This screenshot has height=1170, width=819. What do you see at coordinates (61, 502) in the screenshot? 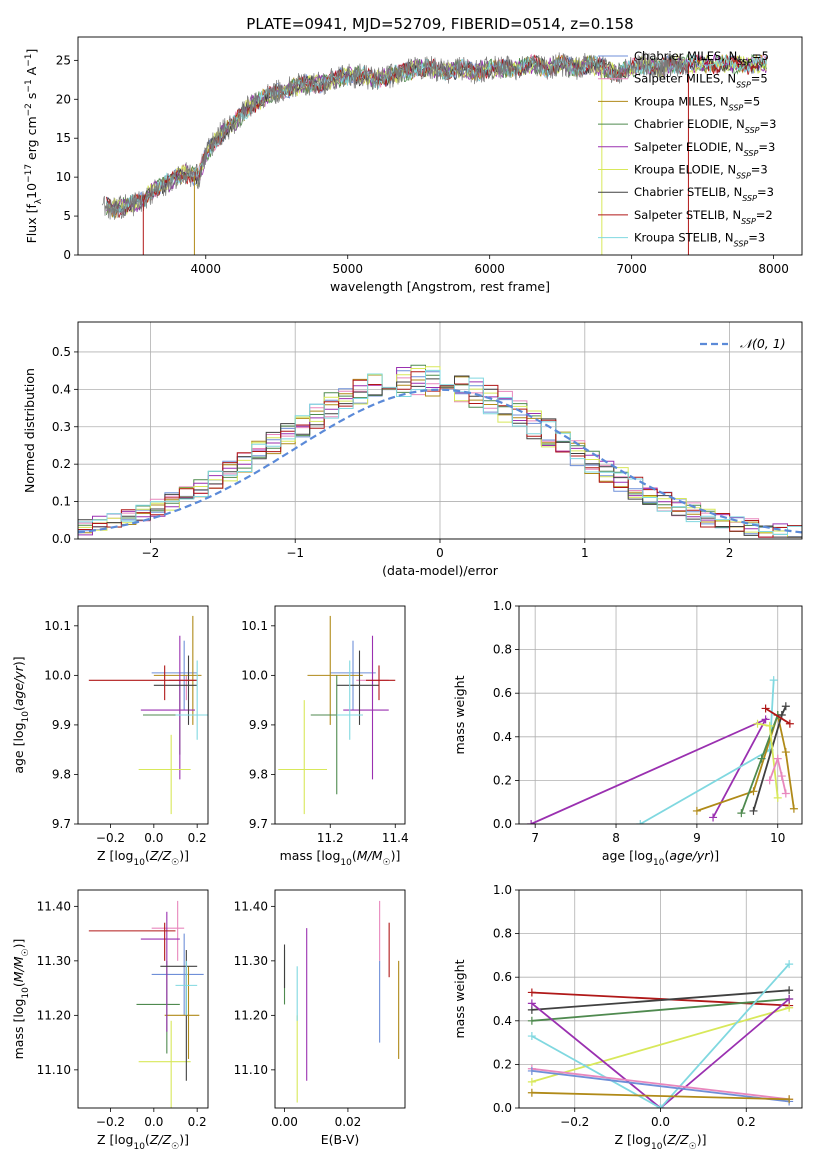
I see `y-tick-label: 0.1` at bounding box center [61, 502].